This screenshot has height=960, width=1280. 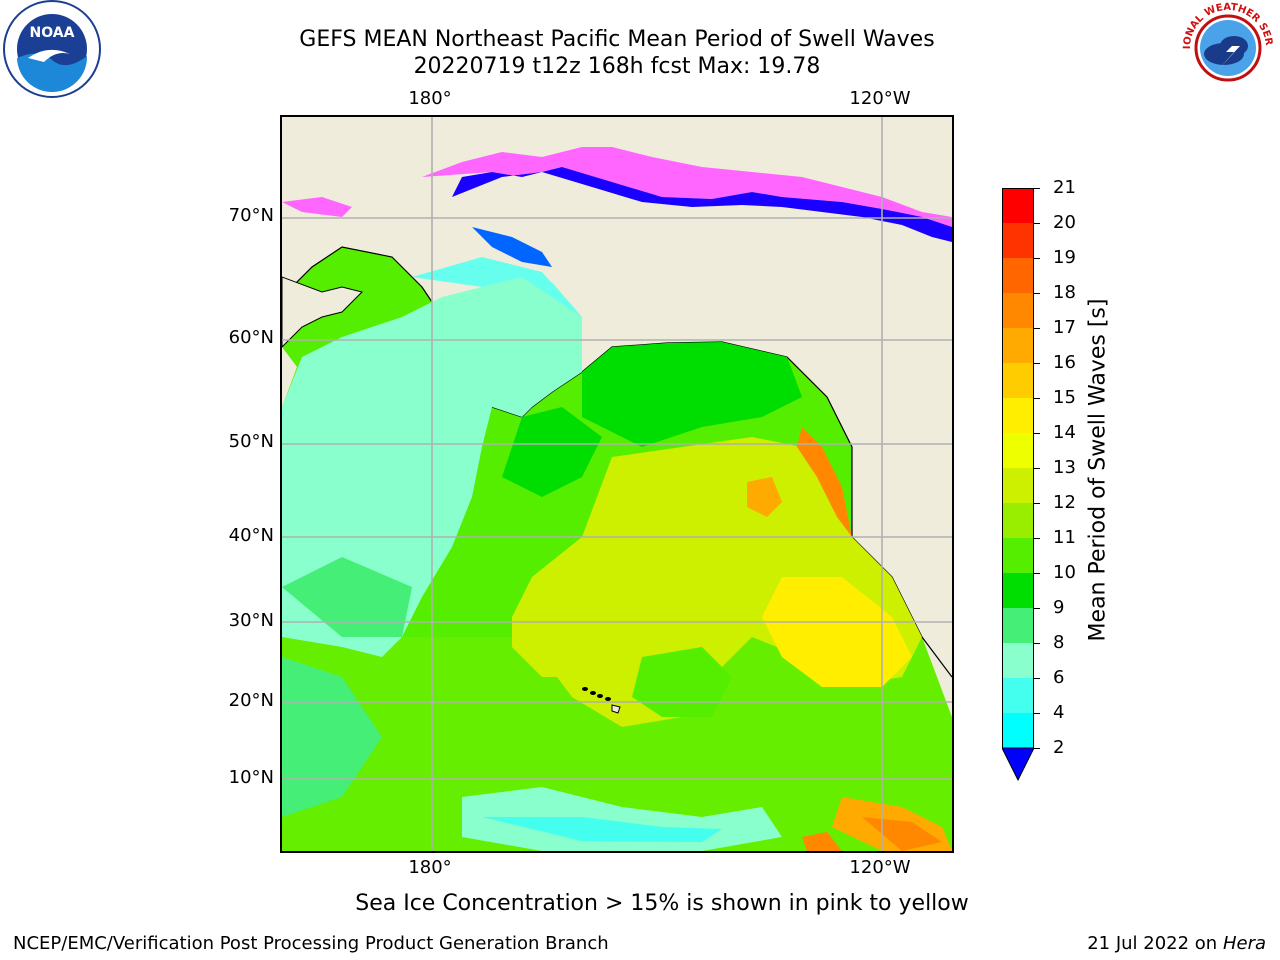 What do you see at coordinates (1059, 712) in the screenshot?
I see `colorbar-tick-label: 4` at bounding box center [1059, 712].